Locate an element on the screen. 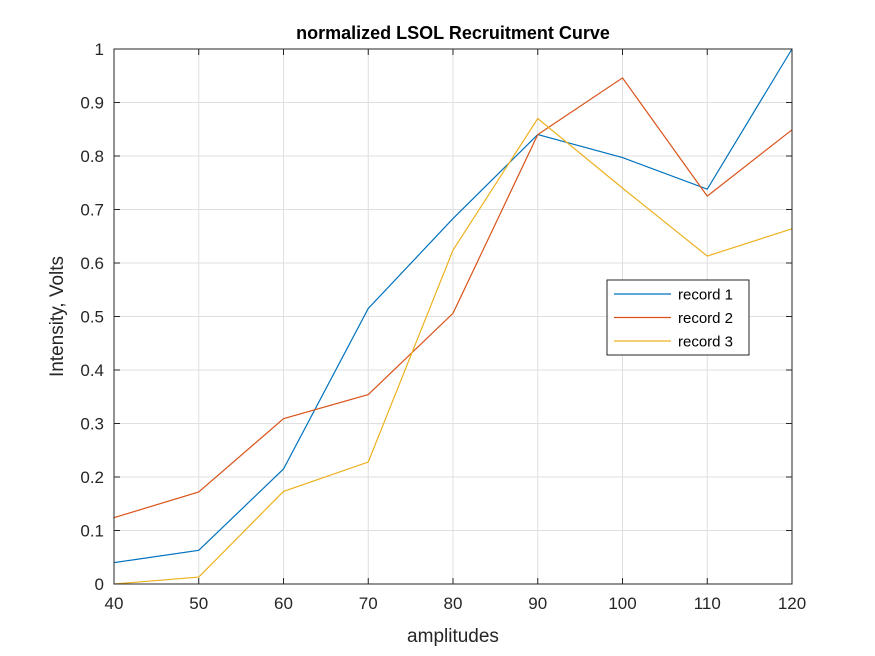  chart-title: normalized LSOL Recruitment Curve is located at coordinates (453, 33).